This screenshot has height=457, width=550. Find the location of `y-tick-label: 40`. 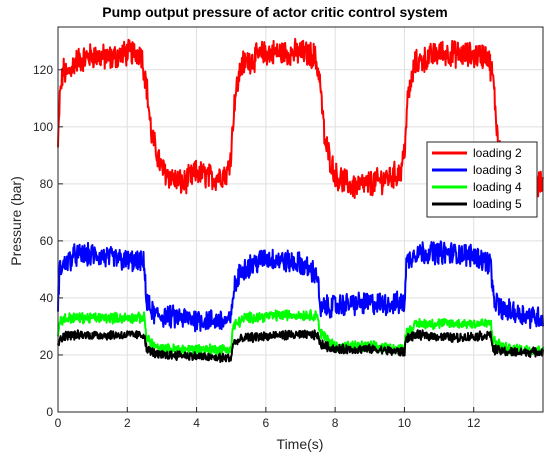

y-tick-label: 40 is located at coordinates (47, 298).